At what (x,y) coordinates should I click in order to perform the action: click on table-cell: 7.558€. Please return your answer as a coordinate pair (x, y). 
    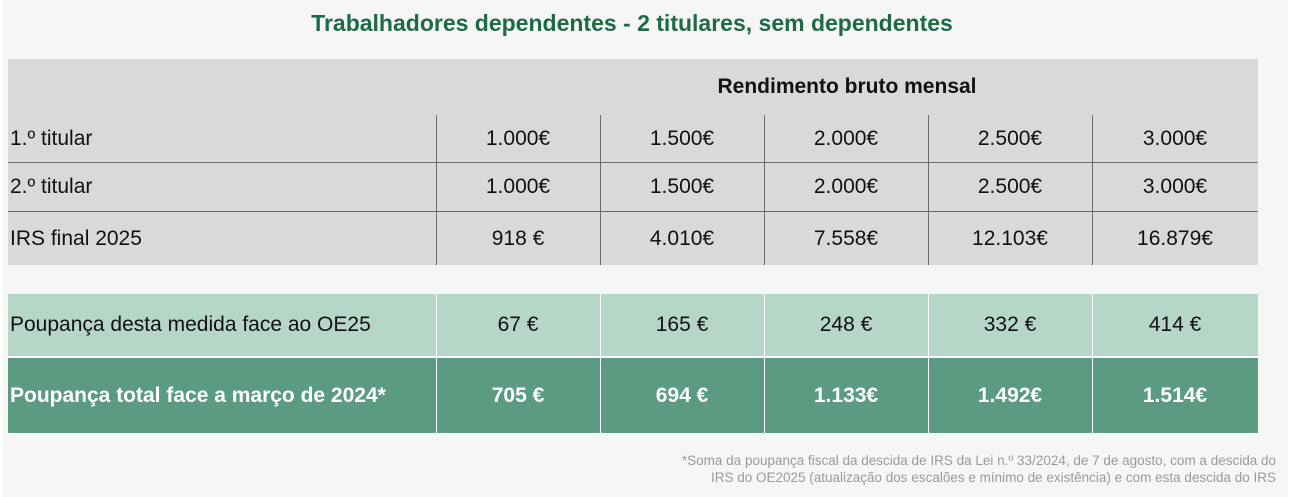
    Looking at the image, I should click on (846, 238).